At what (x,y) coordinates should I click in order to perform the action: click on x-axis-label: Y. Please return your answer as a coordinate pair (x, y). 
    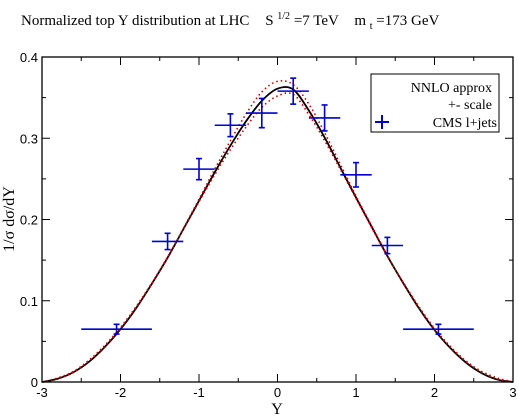
    Looking at the image, I should click on (277, 409).